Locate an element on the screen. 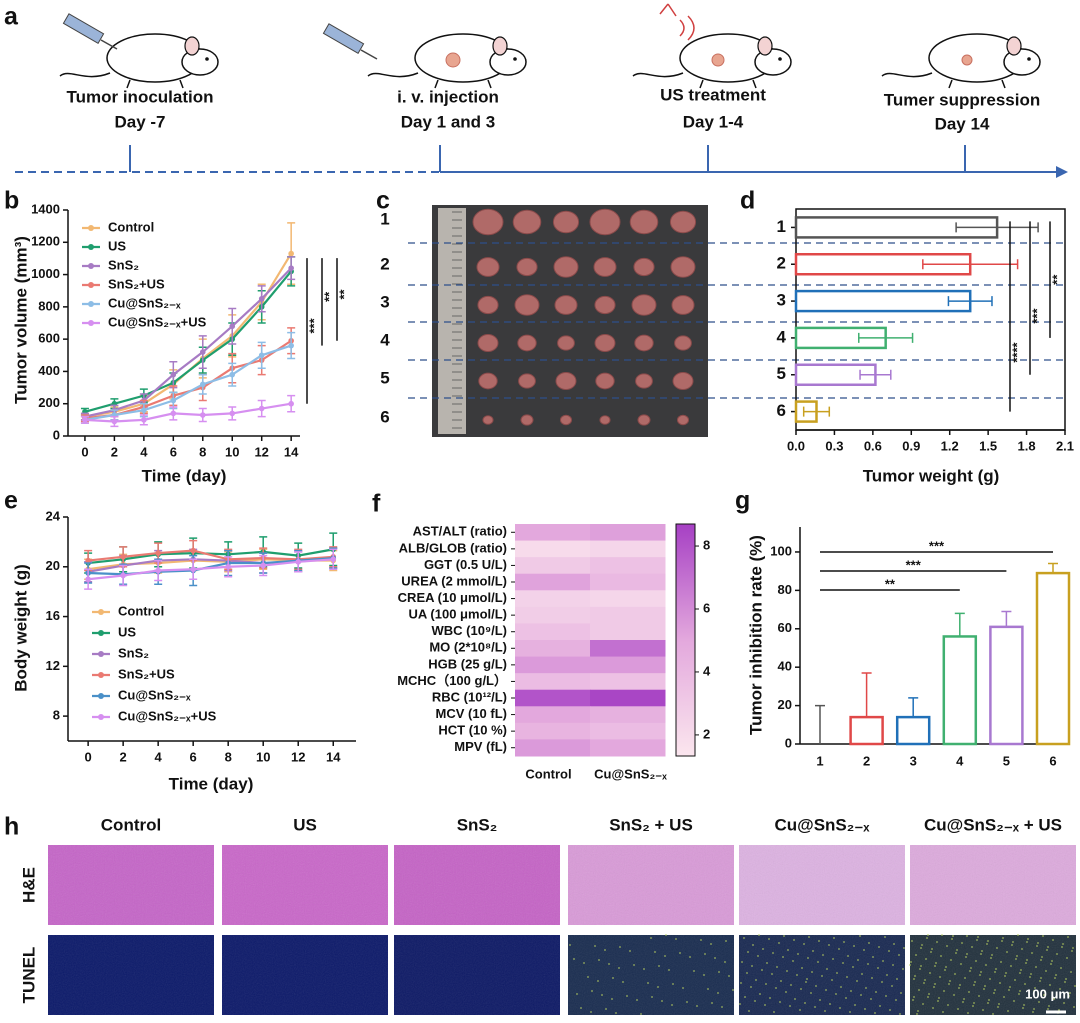 The height and width of the screenshot is (1023, 1080). series-line is located at coordinates (188, 342).